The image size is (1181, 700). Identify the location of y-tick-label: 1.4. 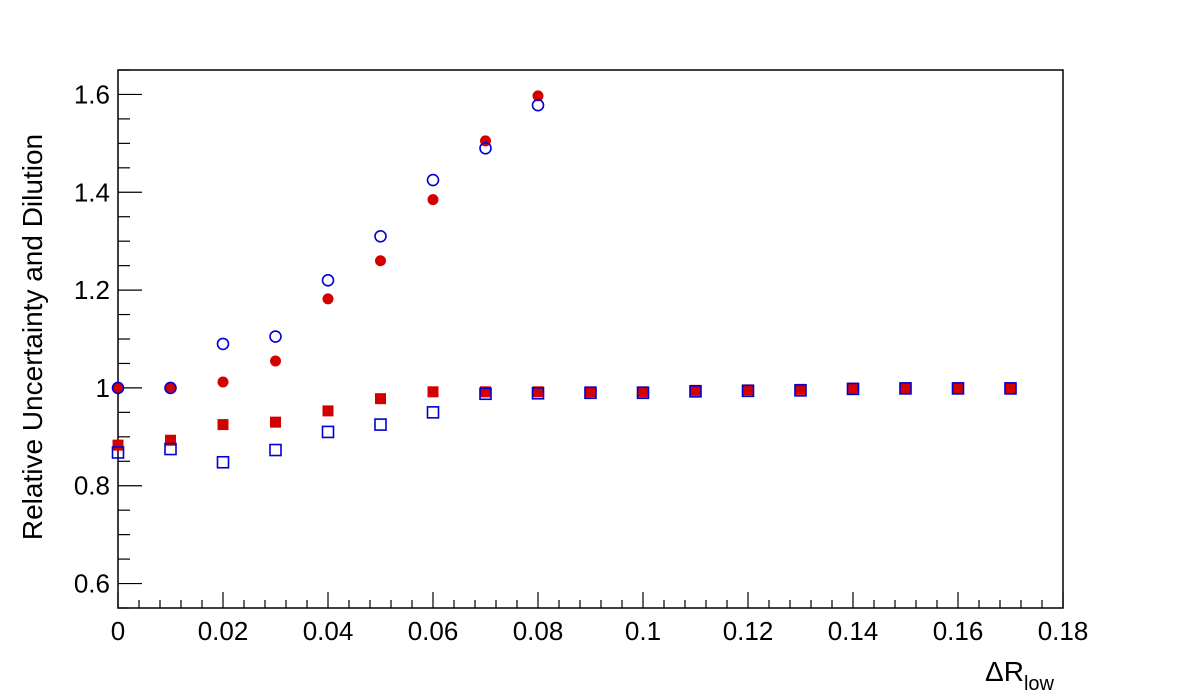
(92, 192).